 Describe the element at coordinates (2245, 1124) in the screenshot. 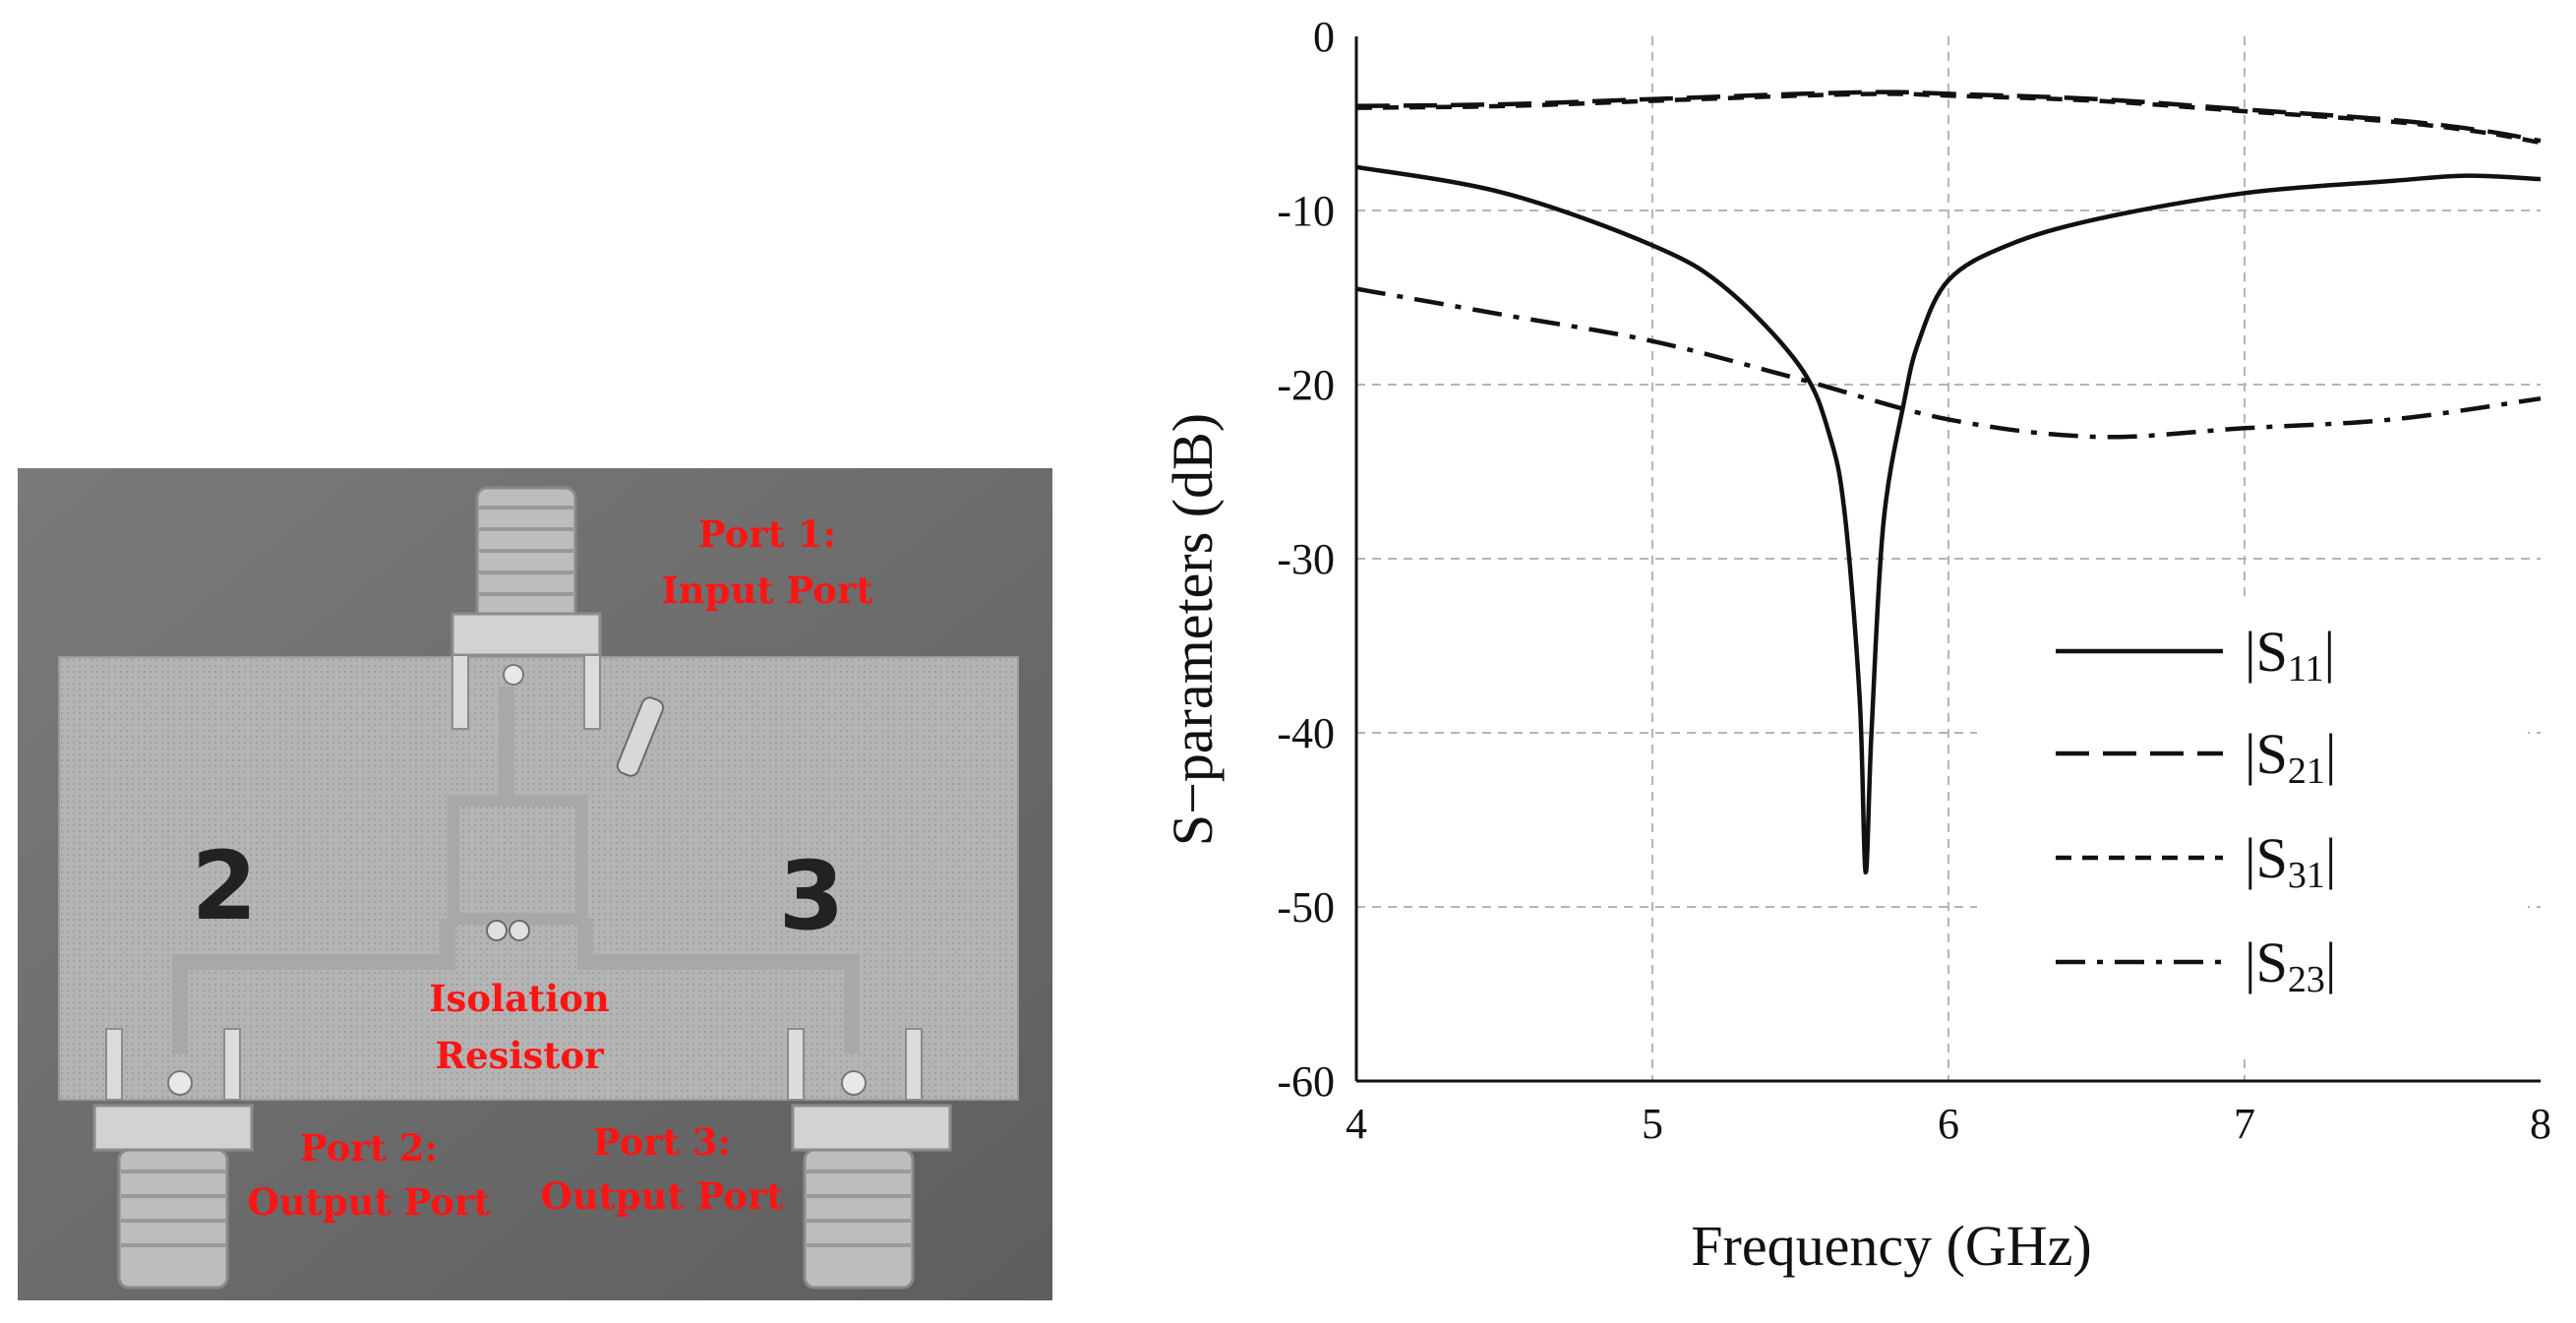

I see `x-tick-label: 7` at that location.